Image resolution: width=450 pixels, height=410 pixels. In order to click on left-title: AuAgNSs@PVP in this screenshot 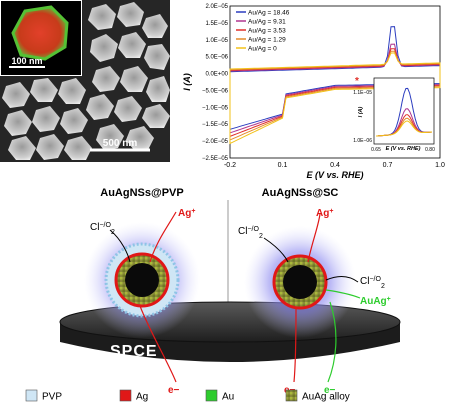, I will do `click(141, 193)`.